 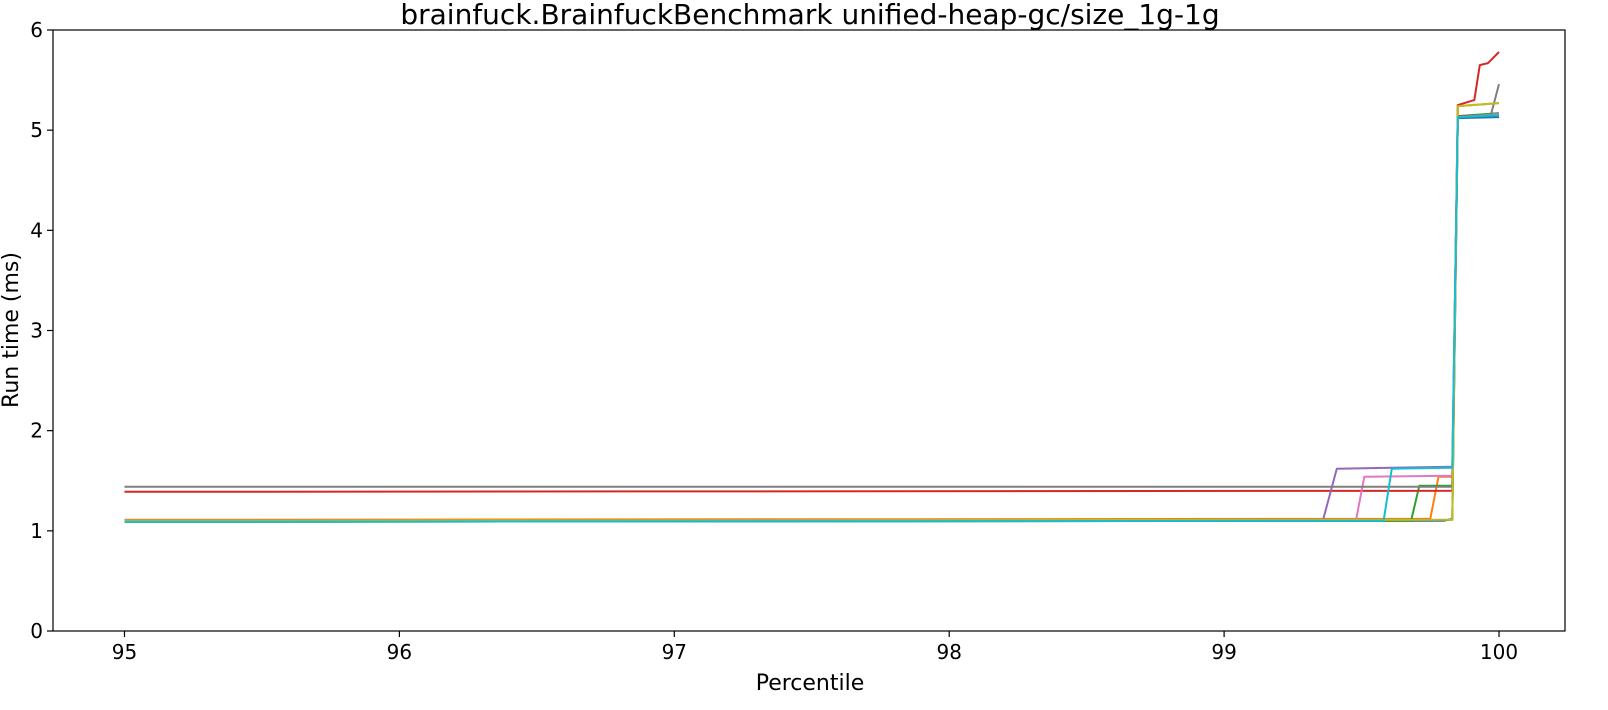 I want to click on y-tick-label: 4, so click(x=36, y=230).